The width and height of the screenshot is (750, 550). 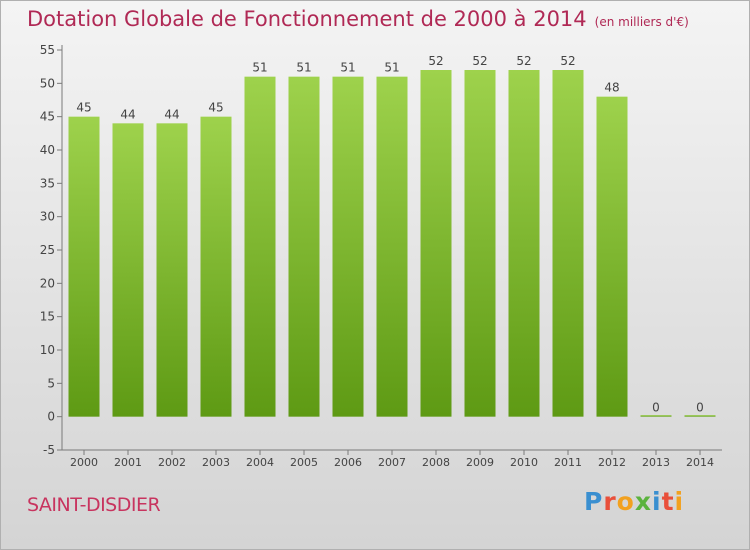 I want to click on x-tick-label: 2012, so click(x=612, y=462).